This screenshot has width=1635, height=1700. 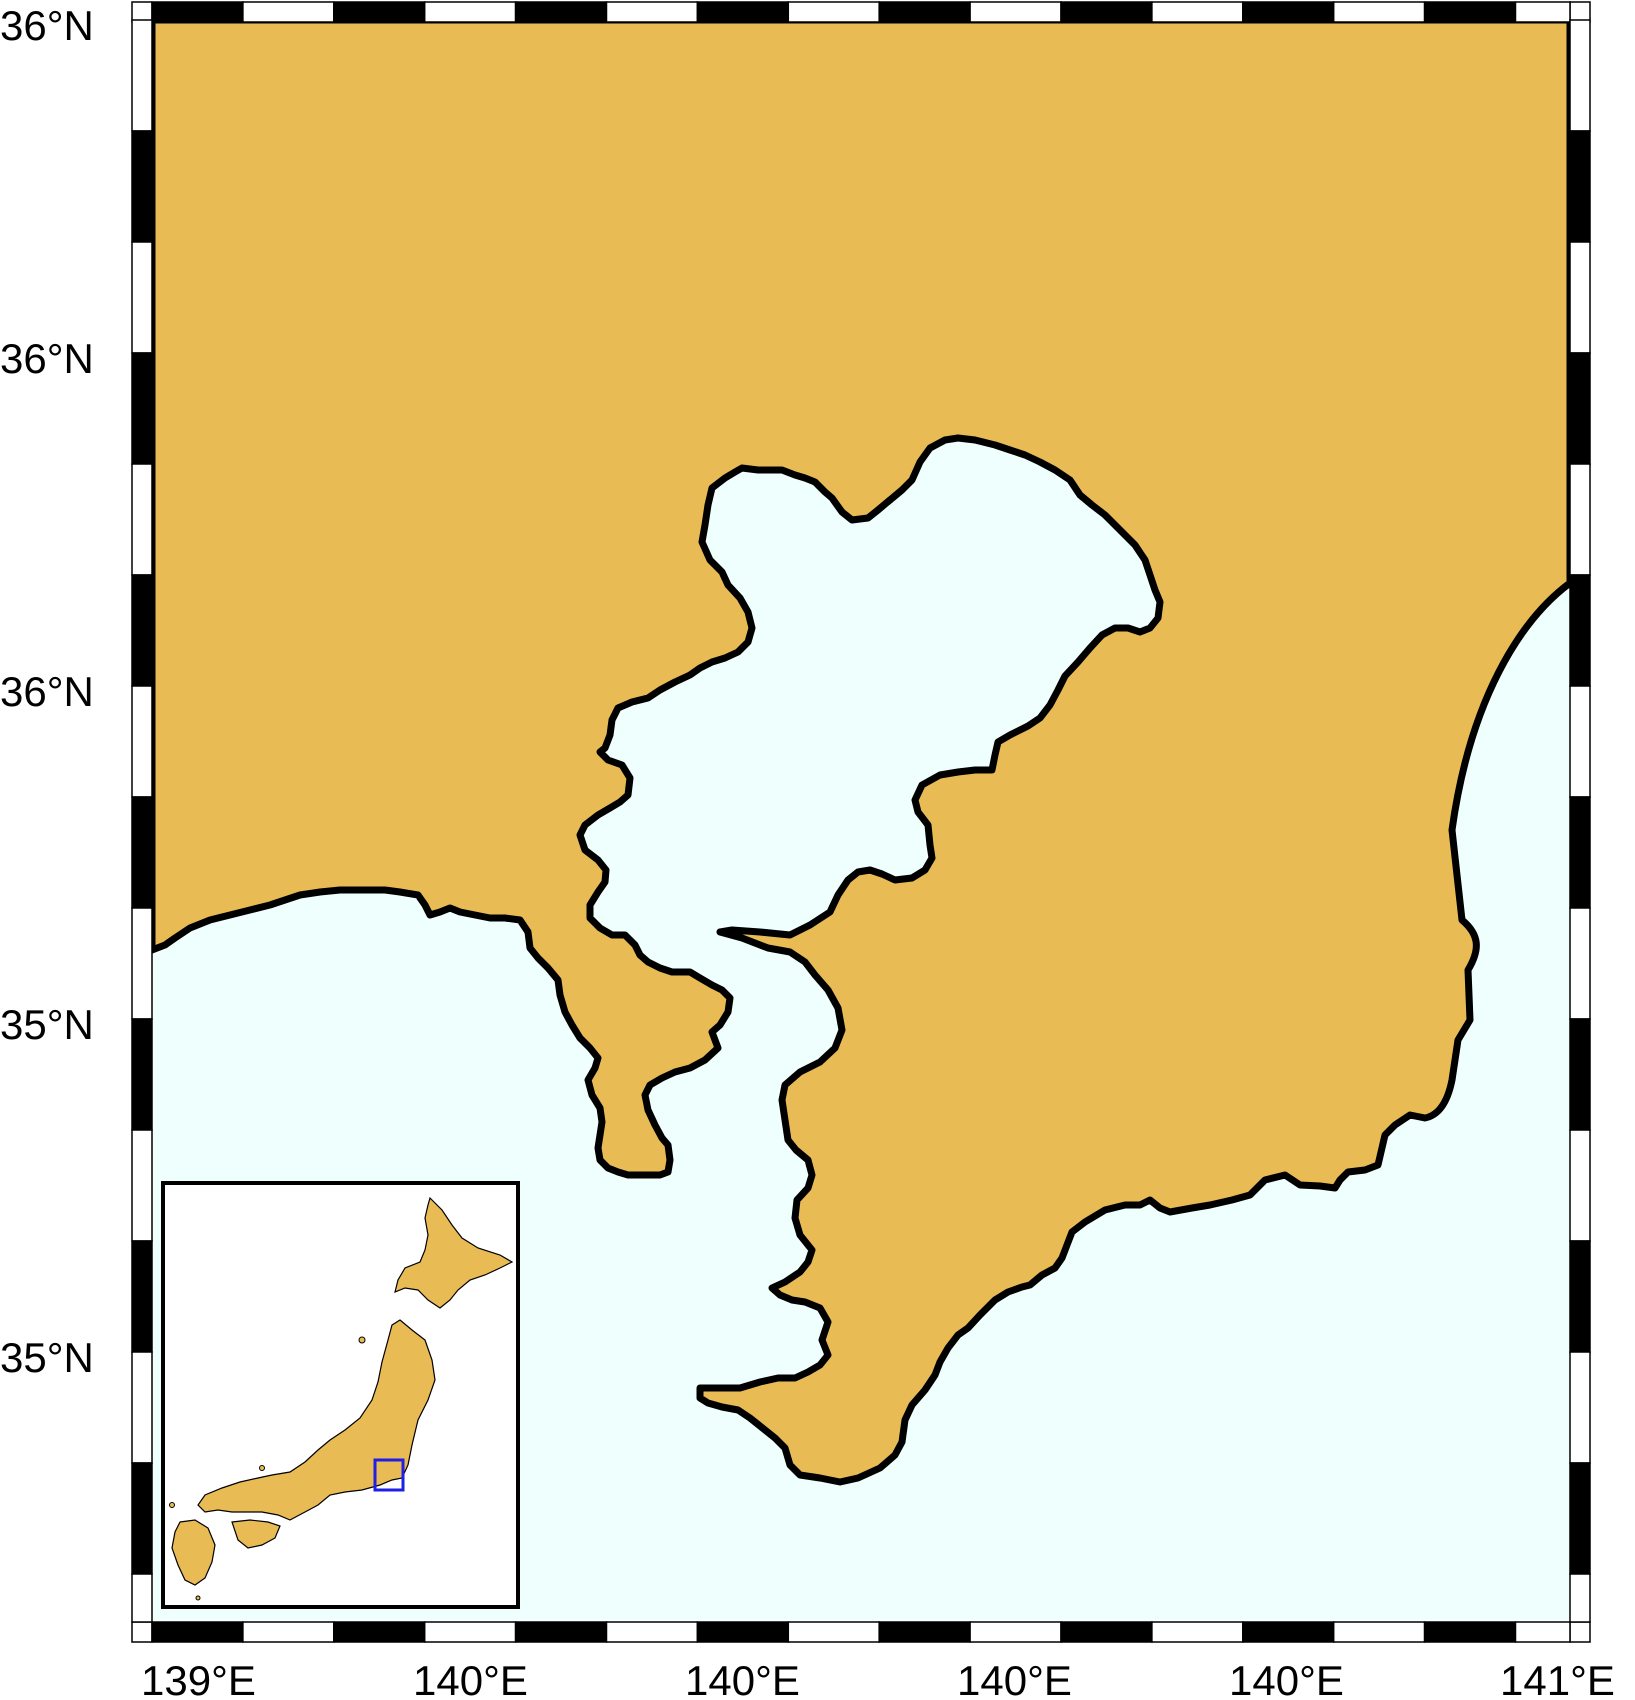 What do you see at coordinates (454, 1252) in the screenshot?
I see `inset-land-hokkaido` at bounding box center [454, 1252].